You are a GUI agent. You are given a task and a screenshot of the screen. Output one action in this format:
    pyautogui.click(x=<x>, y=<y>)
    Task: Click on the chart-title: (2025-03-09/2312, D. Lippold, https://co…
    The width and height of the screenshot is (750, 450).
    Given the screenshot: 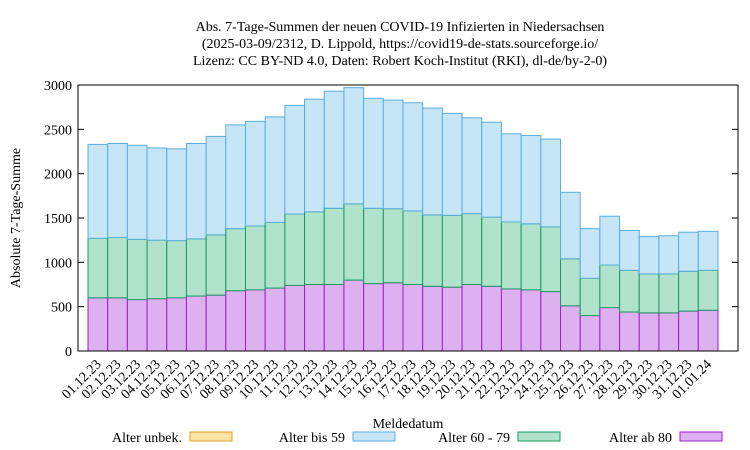 What is the action you would take?
    pyautogui.click(x=400, y=44)
    